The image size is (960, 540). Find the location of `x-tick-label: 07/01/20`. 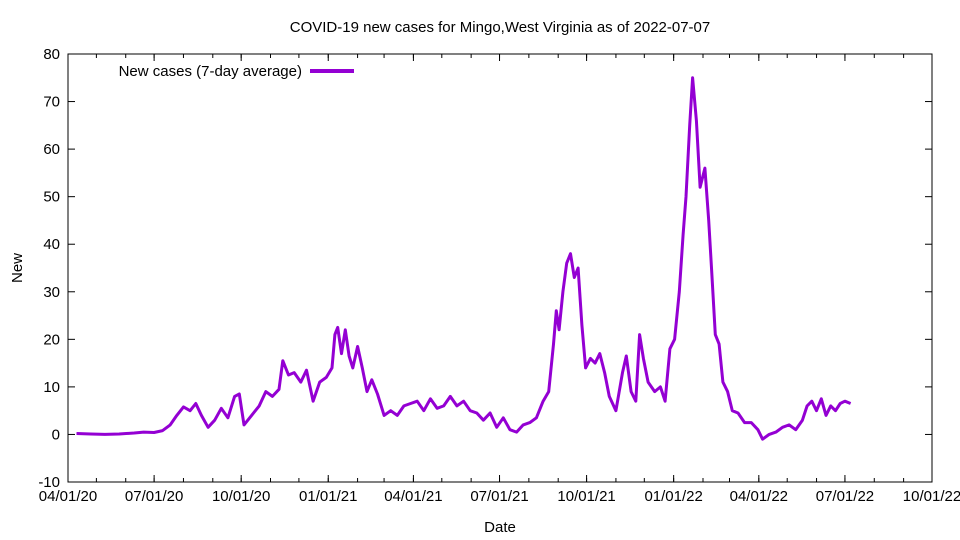

x-tick-label: 07/01/20 is located at coordinates (154, 496).